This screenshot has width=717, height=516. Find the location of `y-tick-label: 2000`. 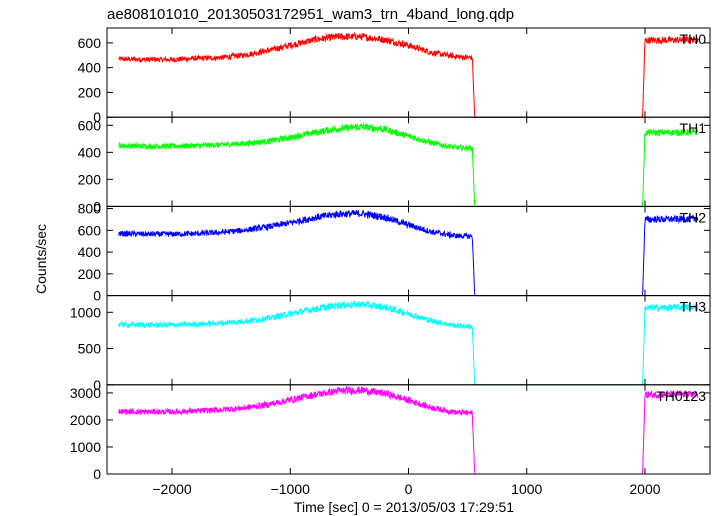

y-tick-label: 2000 is located at coordinates (85, 420).